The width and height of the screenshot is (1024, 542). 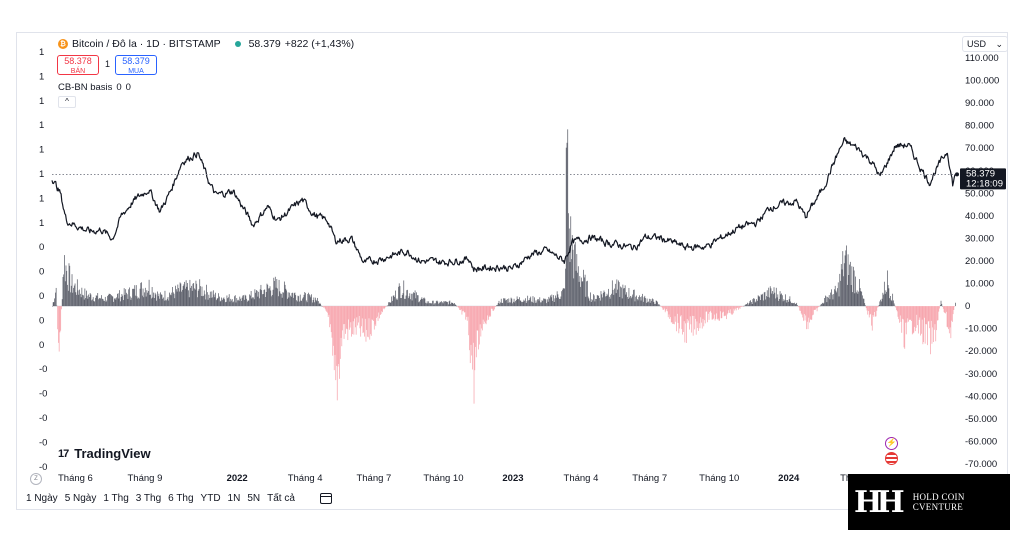 What do you see at coordinates (136, 65) in the screenshot?
I see `buy-button: 58.379 MUA` at bounding box center [136, 65].